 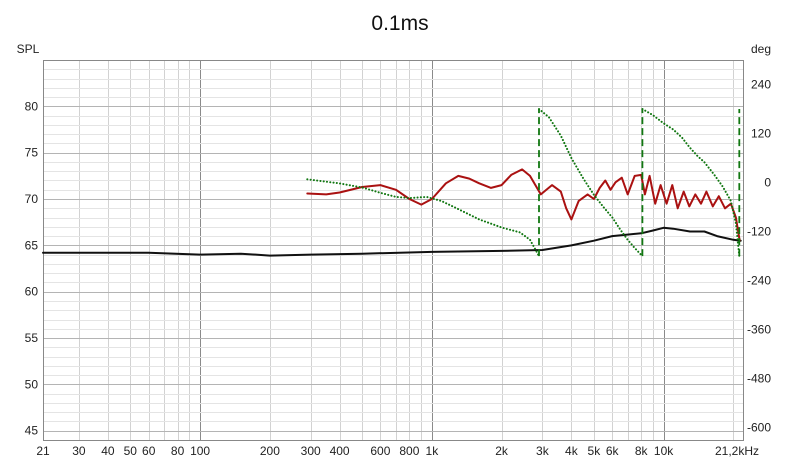 I want to click on x-tick-label: 60, so click(x=149, y=451).